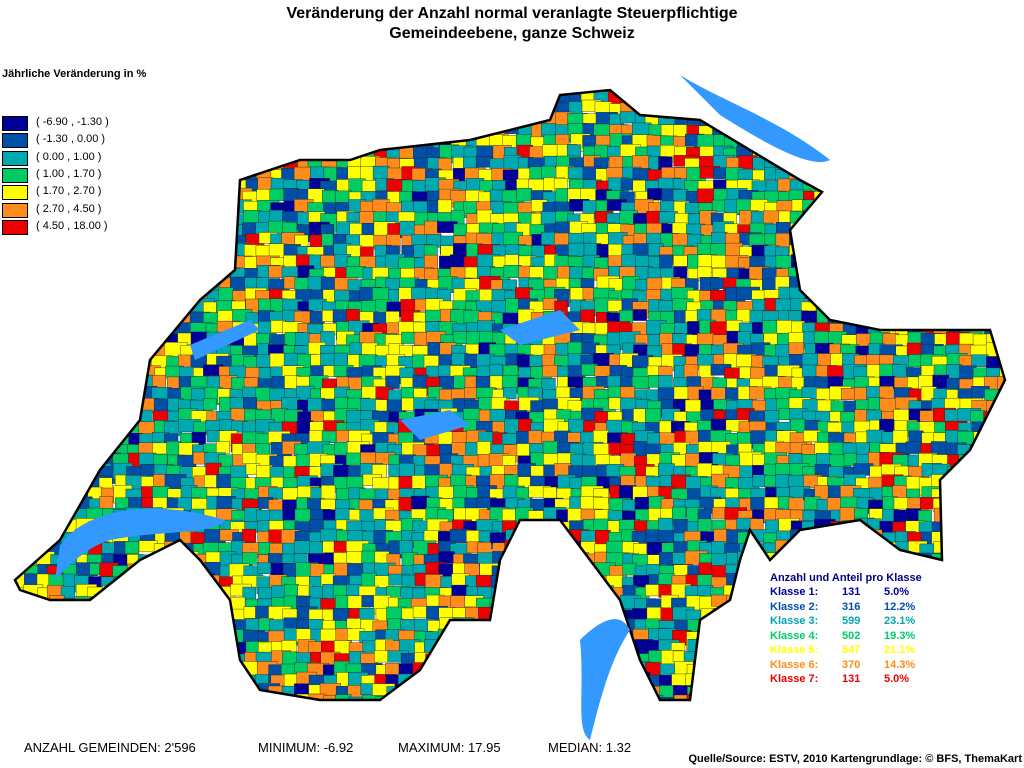 This screenshot has width=1024, height=768. What do you see at coordinates (69, 191) in the screenshot?
I see `legend-label: ( 1.70 , 2.70 )` at bounding box center [69, 191].